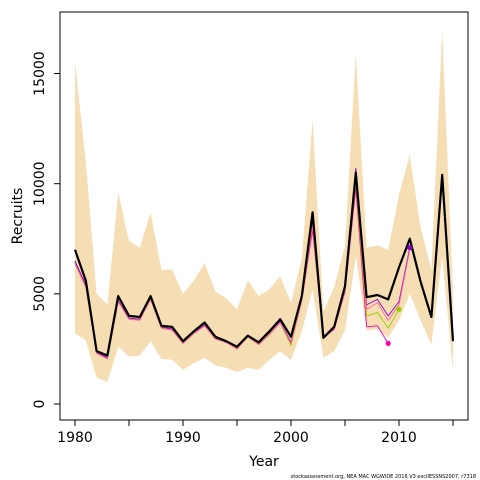  Describe the element at coordinates (183, 438) in the screenshot. I see `x-tick-label: 1990` at that location.